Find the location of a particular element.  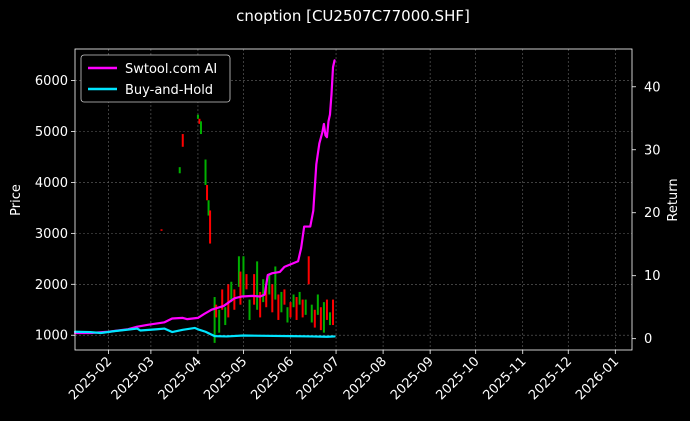

y-tick-label-1: 2000 is located at coordinates (51, 285).